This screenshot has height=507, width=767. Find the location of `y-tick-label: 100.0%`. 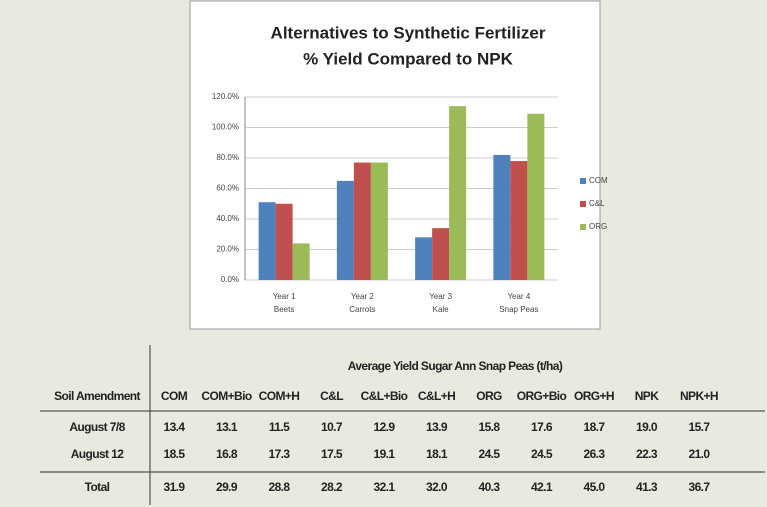

y-tick-label: 100.0% is located at coordinates (225, 127).